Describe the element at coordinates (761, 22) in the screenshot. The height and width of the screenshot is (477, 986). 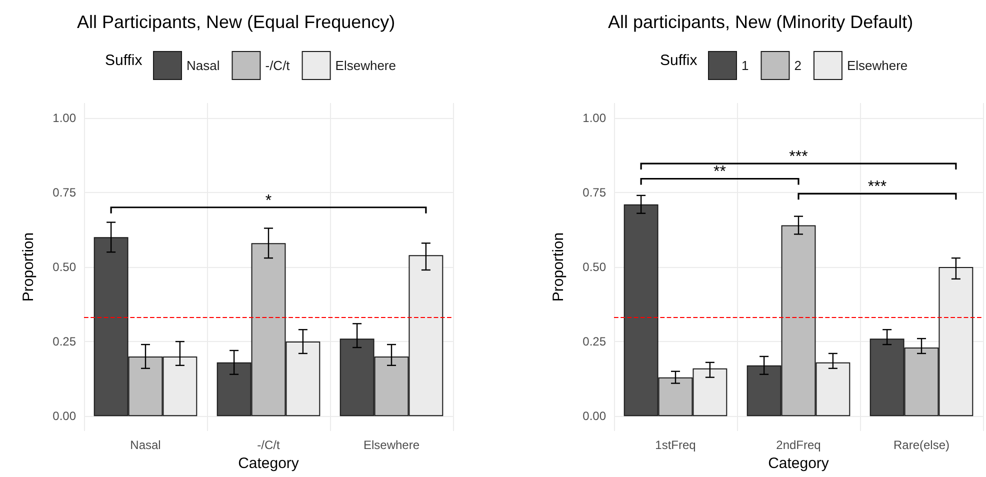
I see `chart-title: All participants, New (Minority Default)` at that location.